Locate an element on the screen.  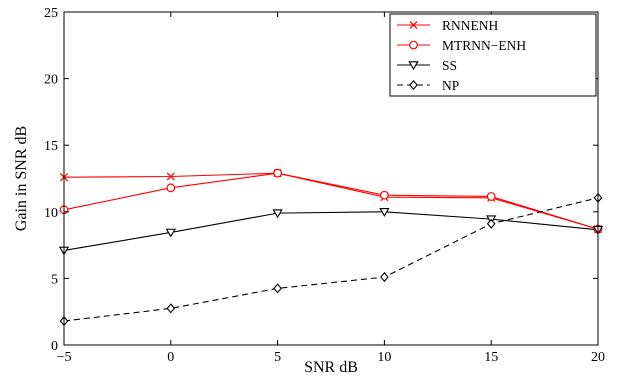
y-tick-label: 15 is located at coordinates (51, 146).